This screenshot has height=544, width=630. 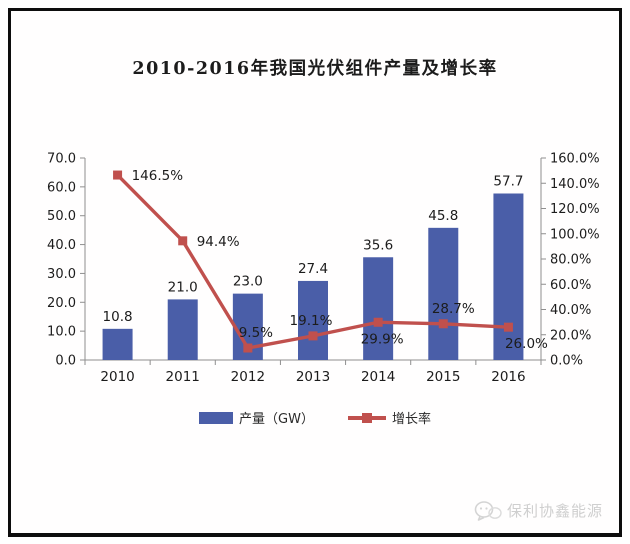 I want to click on x-category-label: 2011, so click(x=183, y=377).